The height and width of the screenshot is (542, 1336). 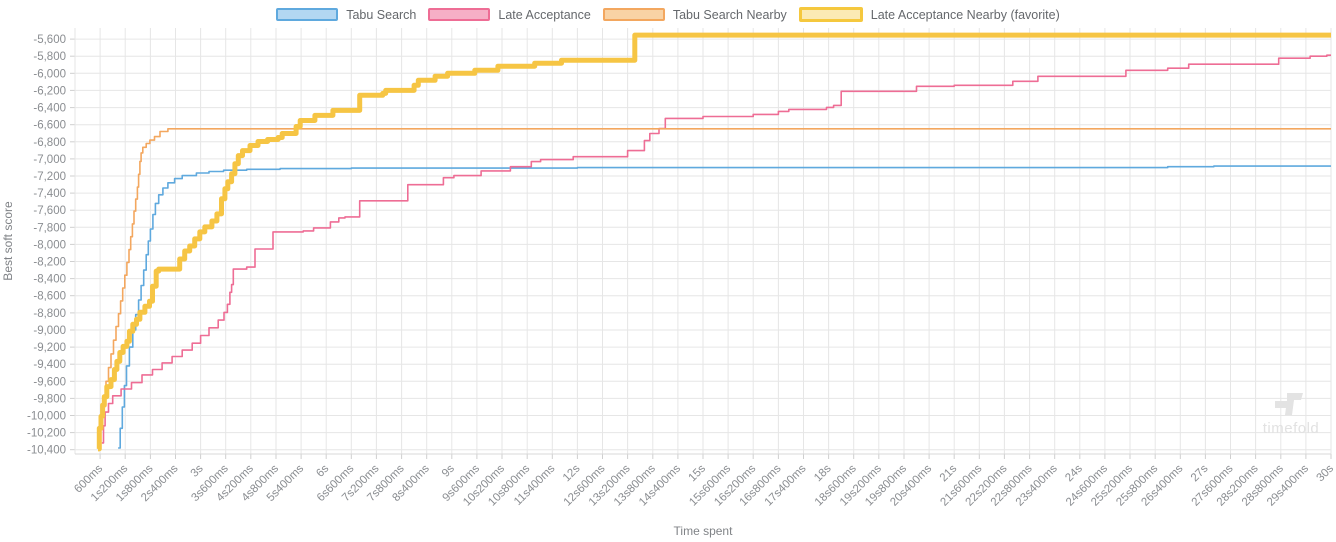 What do you see at coordinates (46, 434) in the screenshot?
I see `y-tick-label: -10,200` at bounding box center [46, 434].